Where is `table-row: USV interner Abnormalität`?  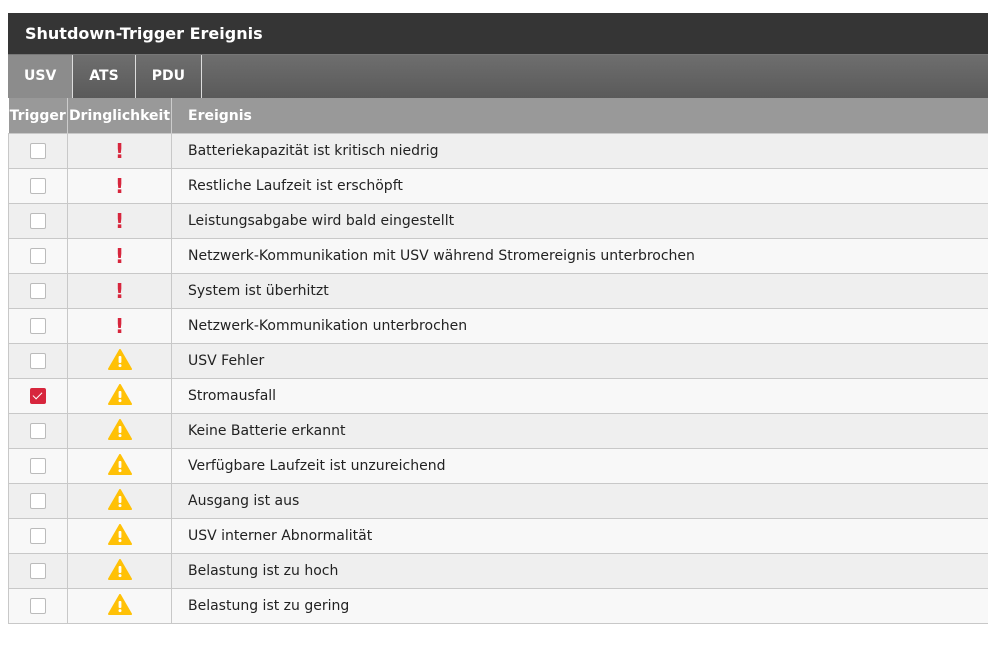
table-row: USV interner Abnormalität is located at coordinates (498, 536).